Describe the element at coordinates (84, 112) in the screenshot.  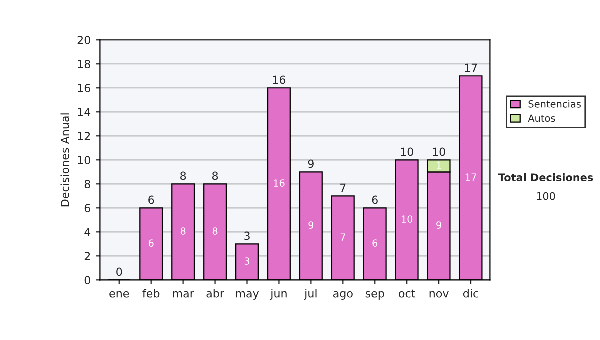
I see `y-tick-label: 14` at that location.